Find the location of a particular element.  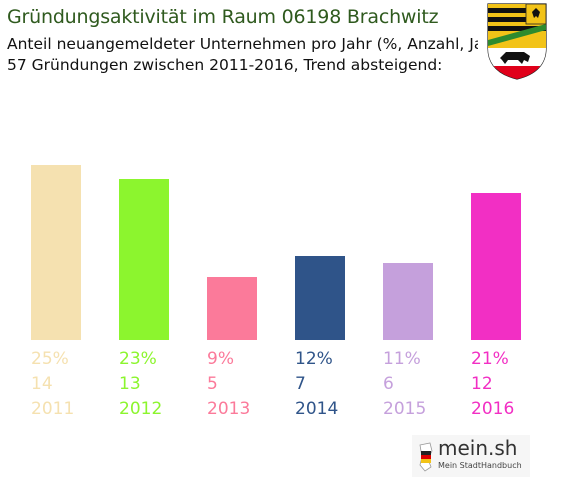

percent-label-2015: 11% is located at coordinates (402, 359).